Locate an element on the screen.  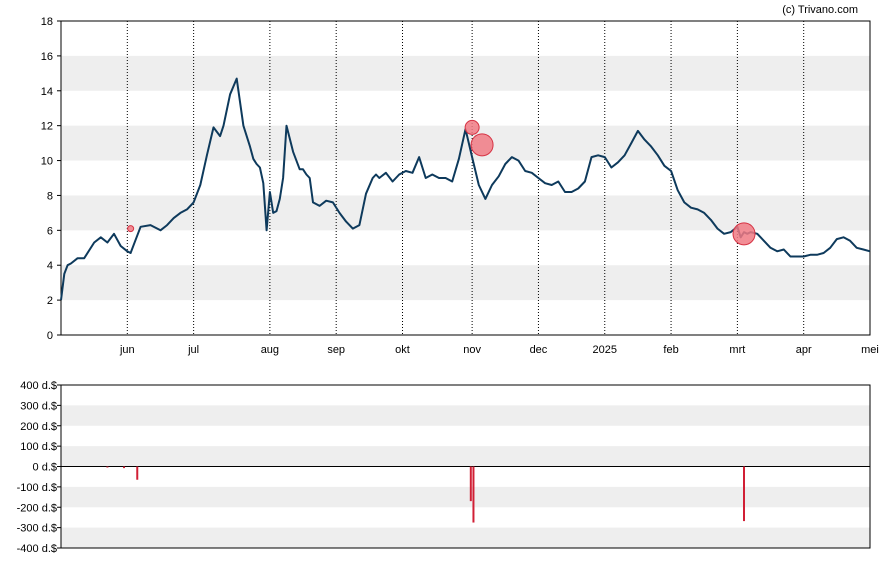
y-tick-label: 10 is located at coordinates (47, 162).